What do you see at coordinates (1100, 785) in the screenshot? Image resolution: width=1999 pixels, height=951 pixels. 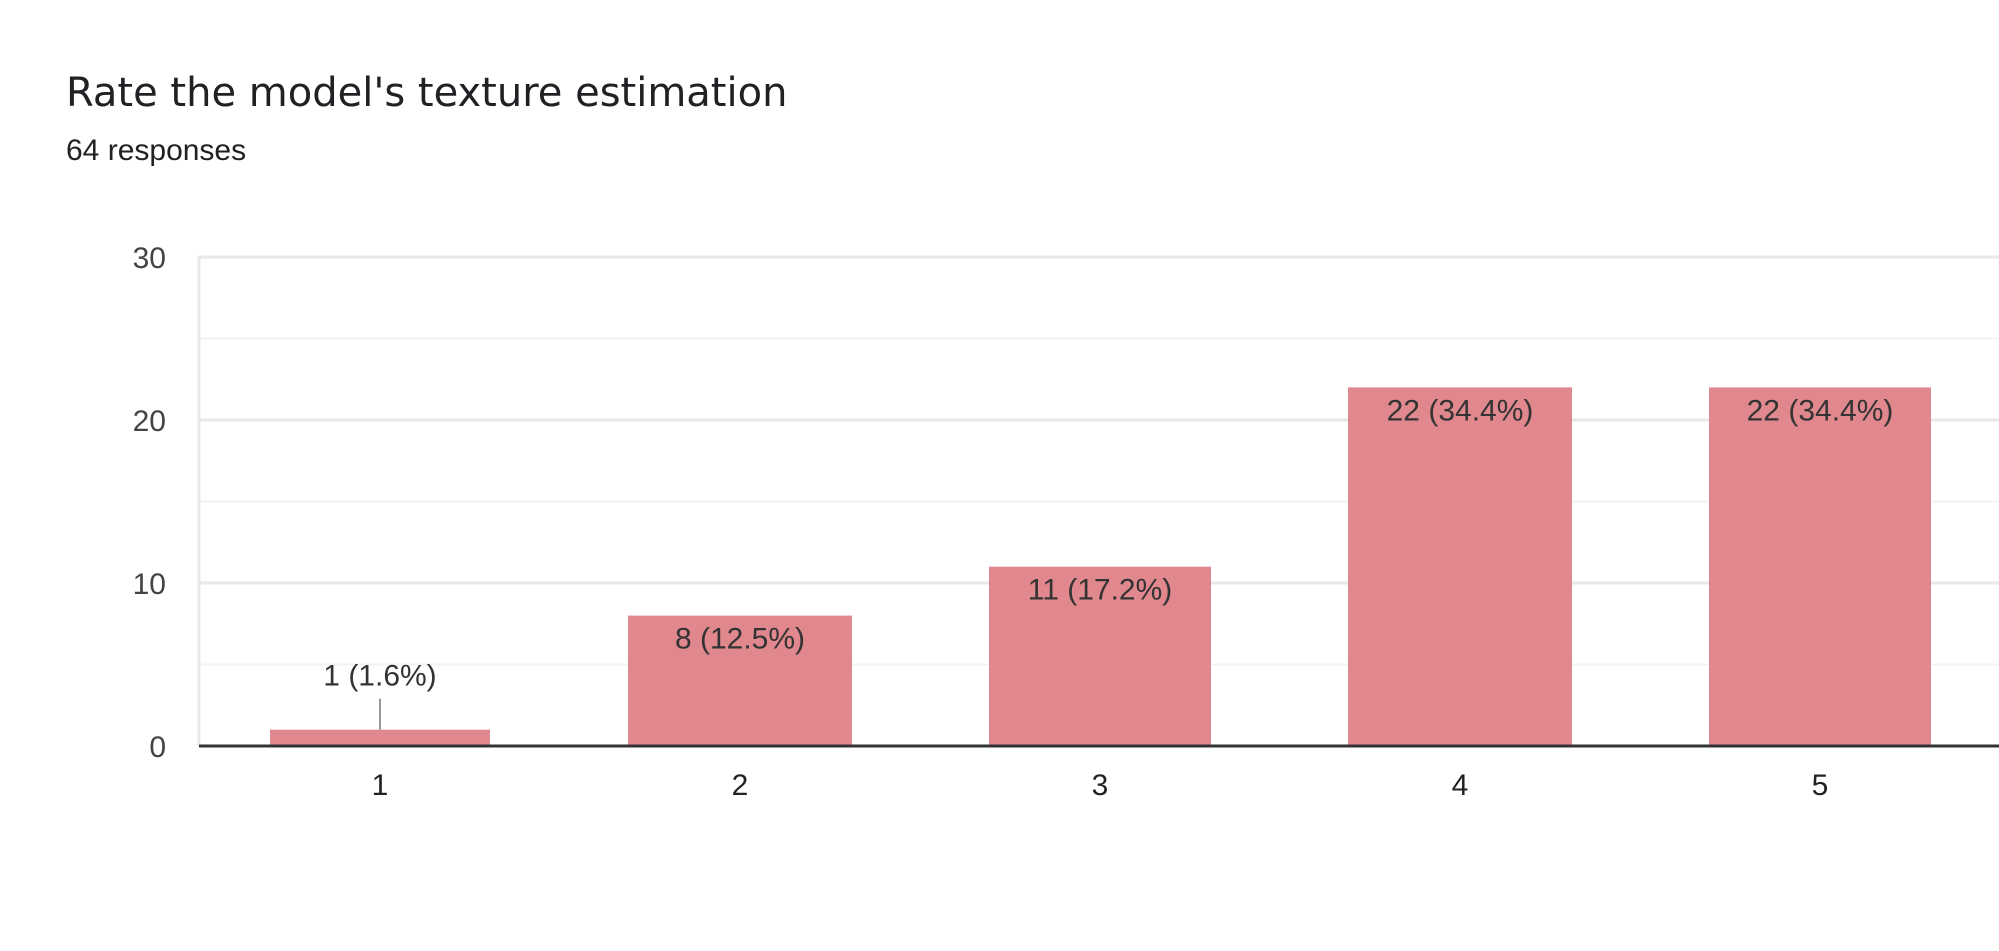 I see `x-tick-label: 3` at bounding box center [1100, 785].